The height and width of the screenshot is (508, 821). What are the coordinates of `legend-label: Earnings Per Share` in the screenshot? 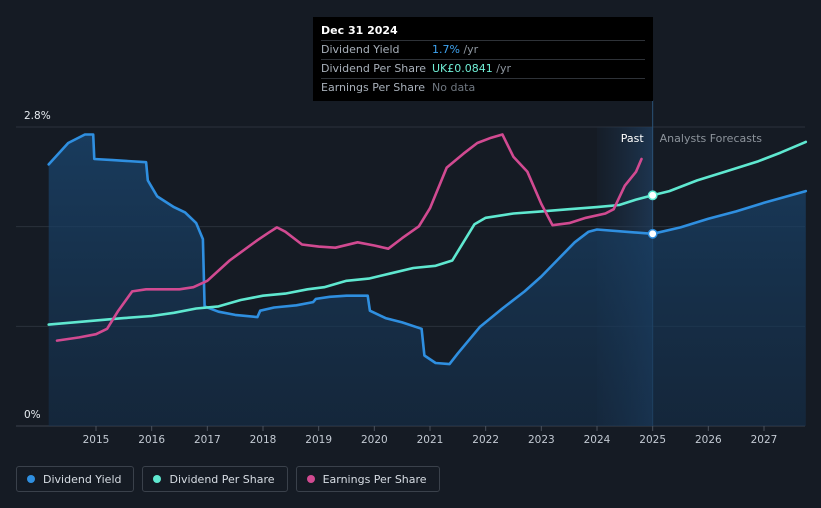 It's located at (374, 479).